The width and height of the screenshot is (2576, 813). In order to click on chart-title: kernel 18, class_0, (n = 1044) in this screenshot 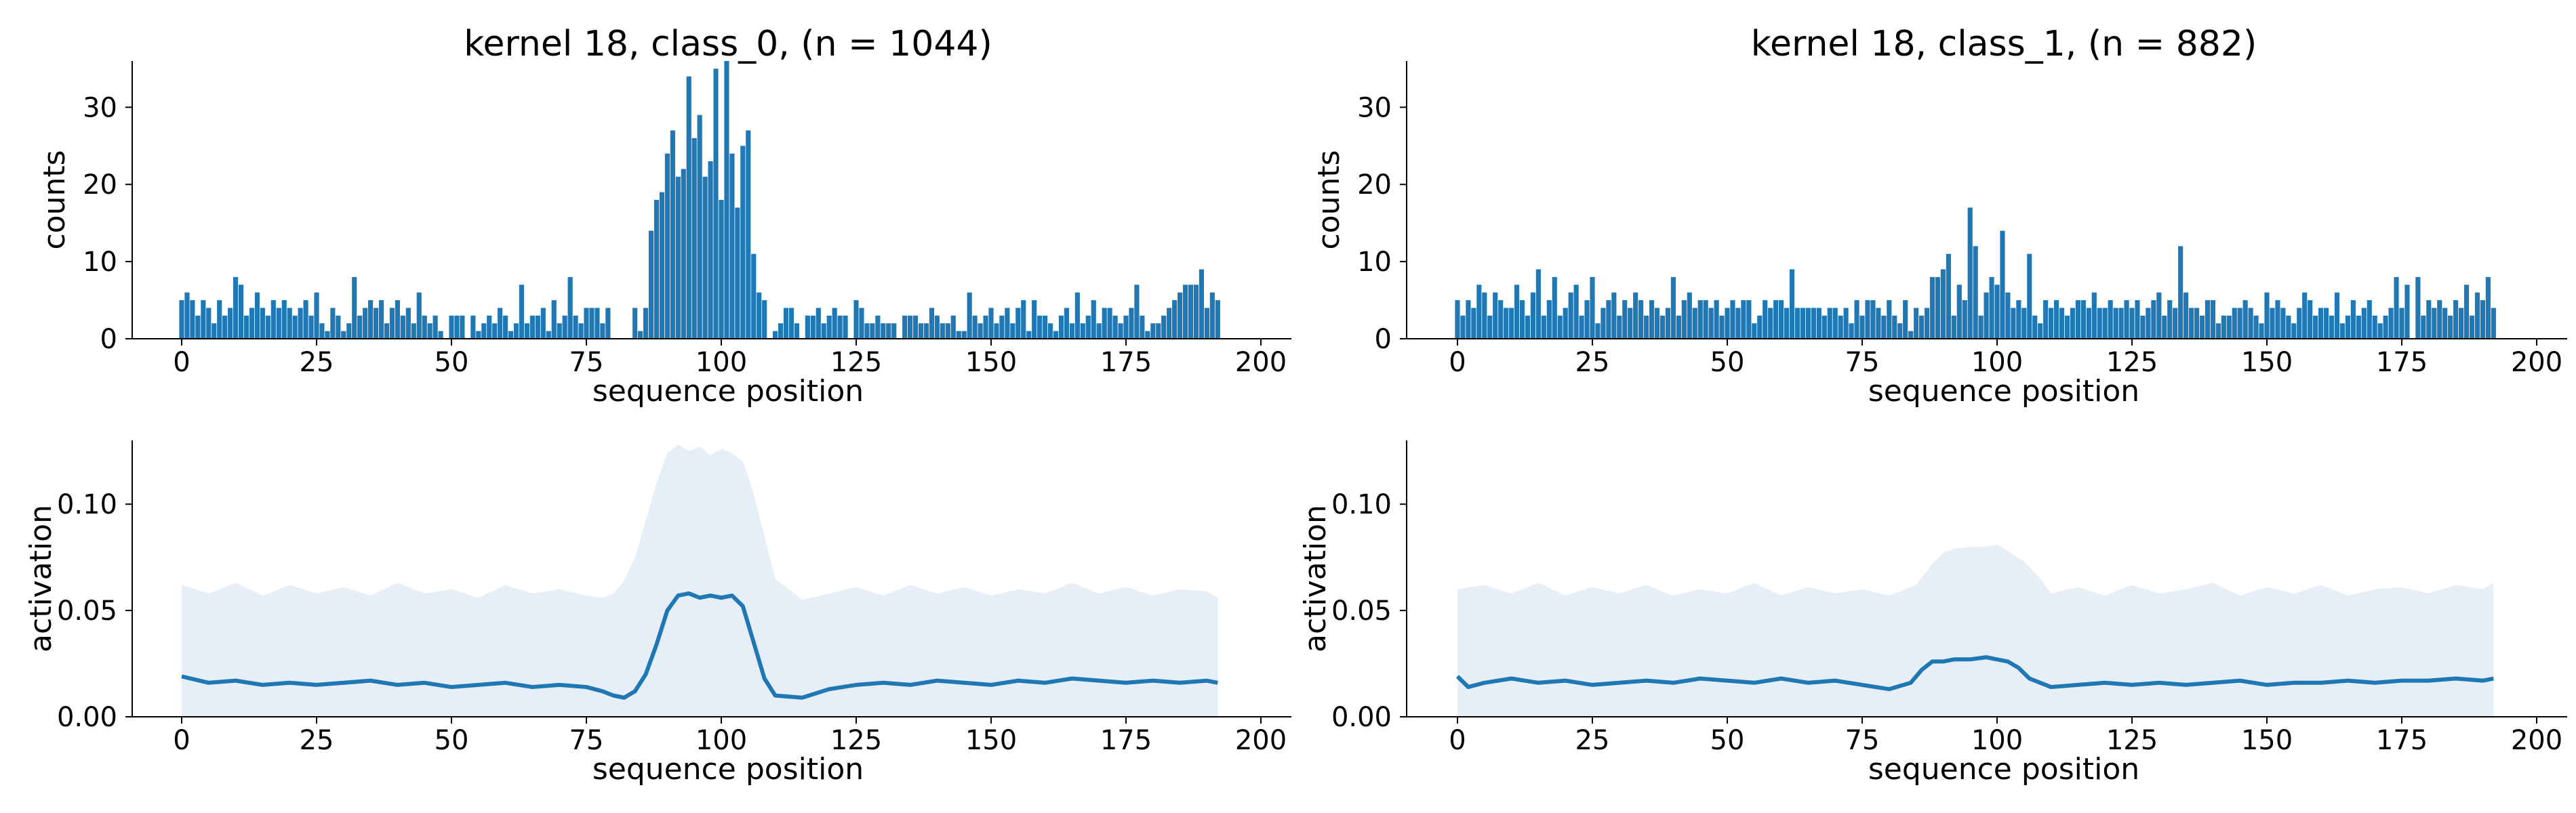, I will do `click(728, 44)`.